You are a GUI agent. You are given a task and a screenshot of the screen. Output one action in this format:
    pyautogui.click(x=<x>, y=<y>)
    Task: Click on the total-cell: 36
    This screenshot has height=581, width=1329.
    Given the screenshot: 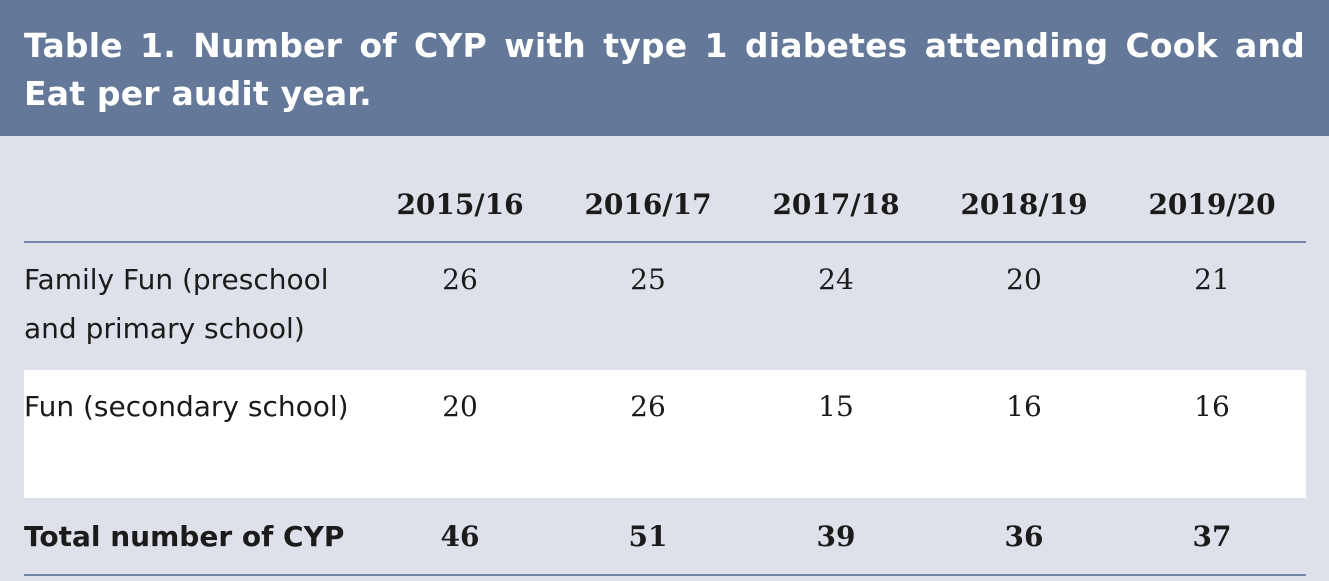 What is the action you would take?
    pyautogui.click(x=1024, y=537)
    